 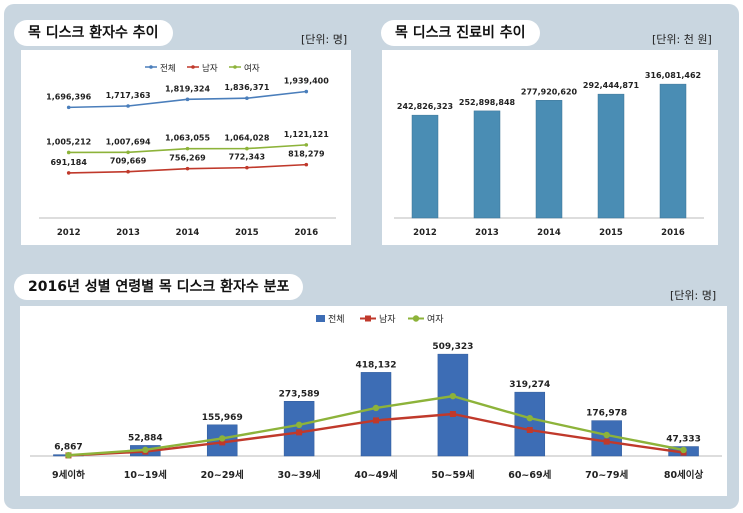 What do you see at coordinates (299, 475) in the screenshot?
I see `x-tick-label: 30~39세` at bounding box center [299, 475].